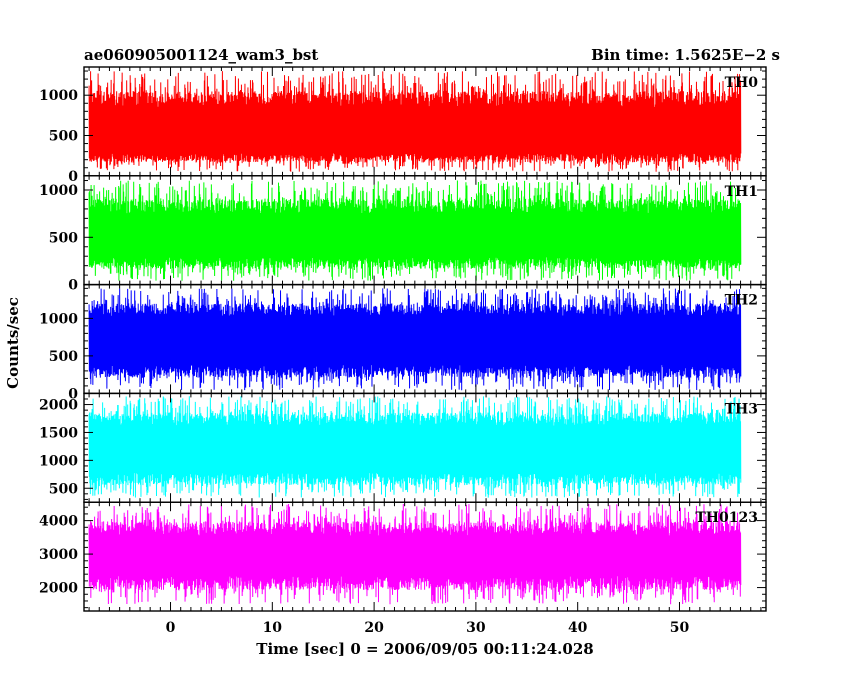 This screenshot has height=680, width=850. Describe the element at coordinates (415, 449) in the screenshot. I see `series-core-th3` at that location.